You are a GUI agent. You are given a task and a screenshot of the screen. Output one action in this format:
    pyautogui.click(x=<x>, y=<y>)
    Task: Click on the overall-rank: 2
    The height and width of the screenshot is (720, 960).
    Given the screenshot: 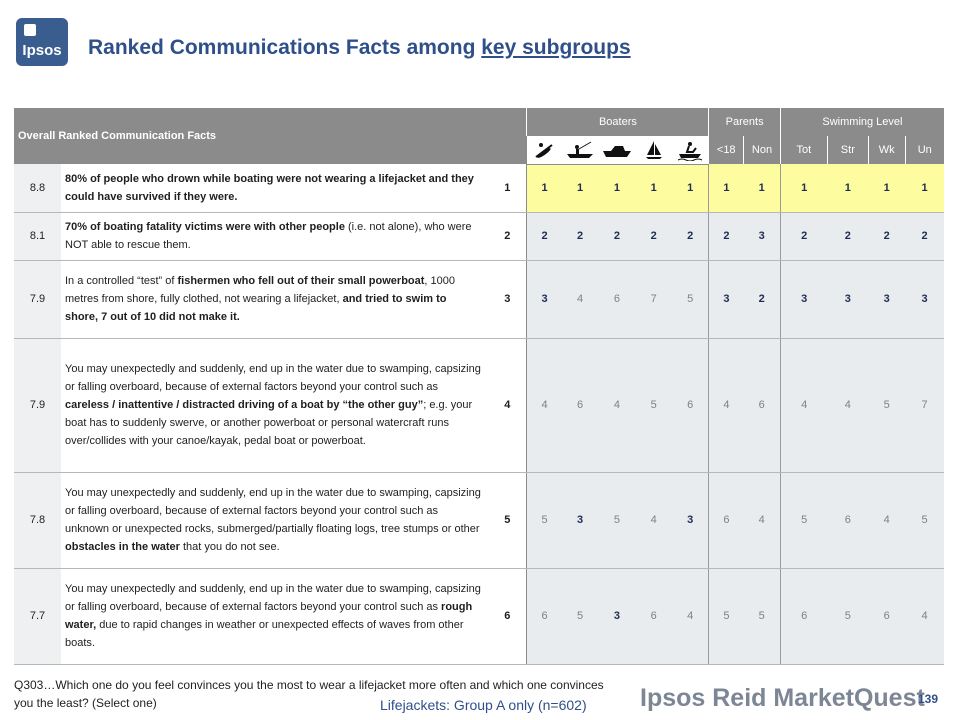 What is the action you would take?
    pyautogui.click(x=508, y=236)
    